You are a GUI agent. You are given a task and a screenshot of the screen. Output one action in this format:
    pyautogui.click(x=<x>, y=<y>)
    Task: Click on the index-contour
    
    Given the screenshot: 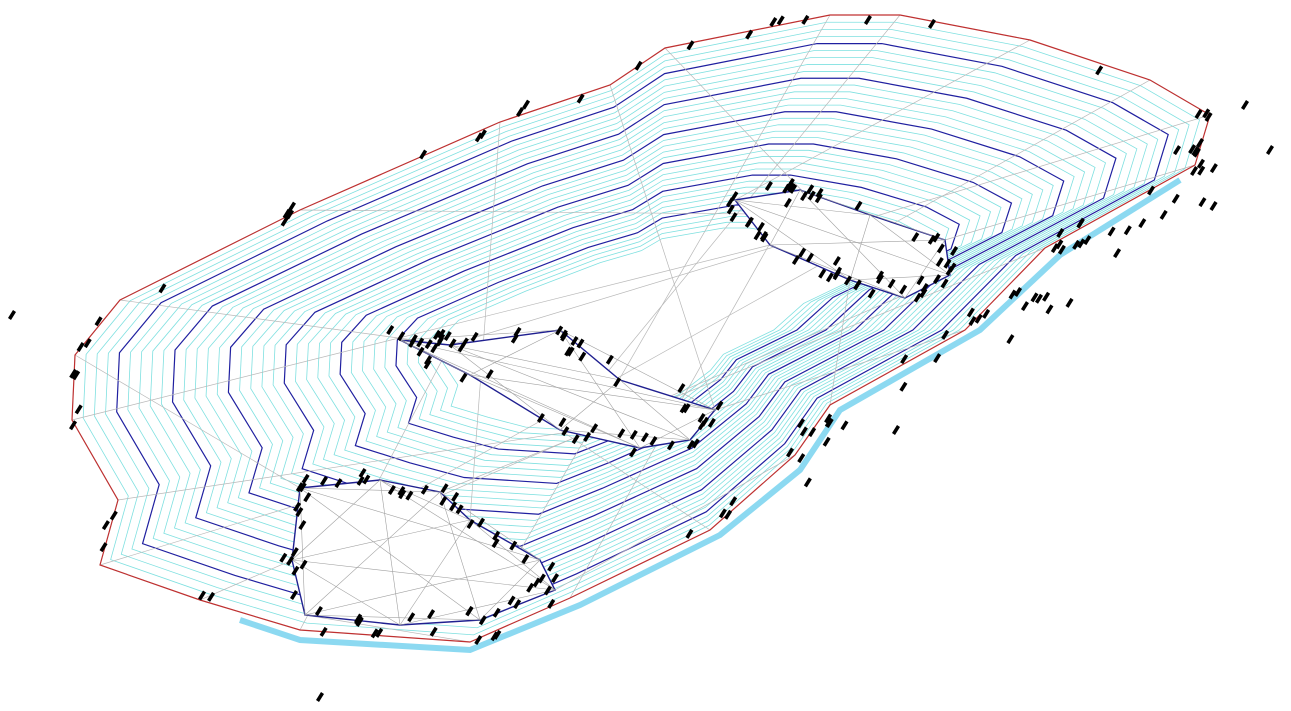 What is the action you would take?
    pyautogui.click(x=651, y=329)
    